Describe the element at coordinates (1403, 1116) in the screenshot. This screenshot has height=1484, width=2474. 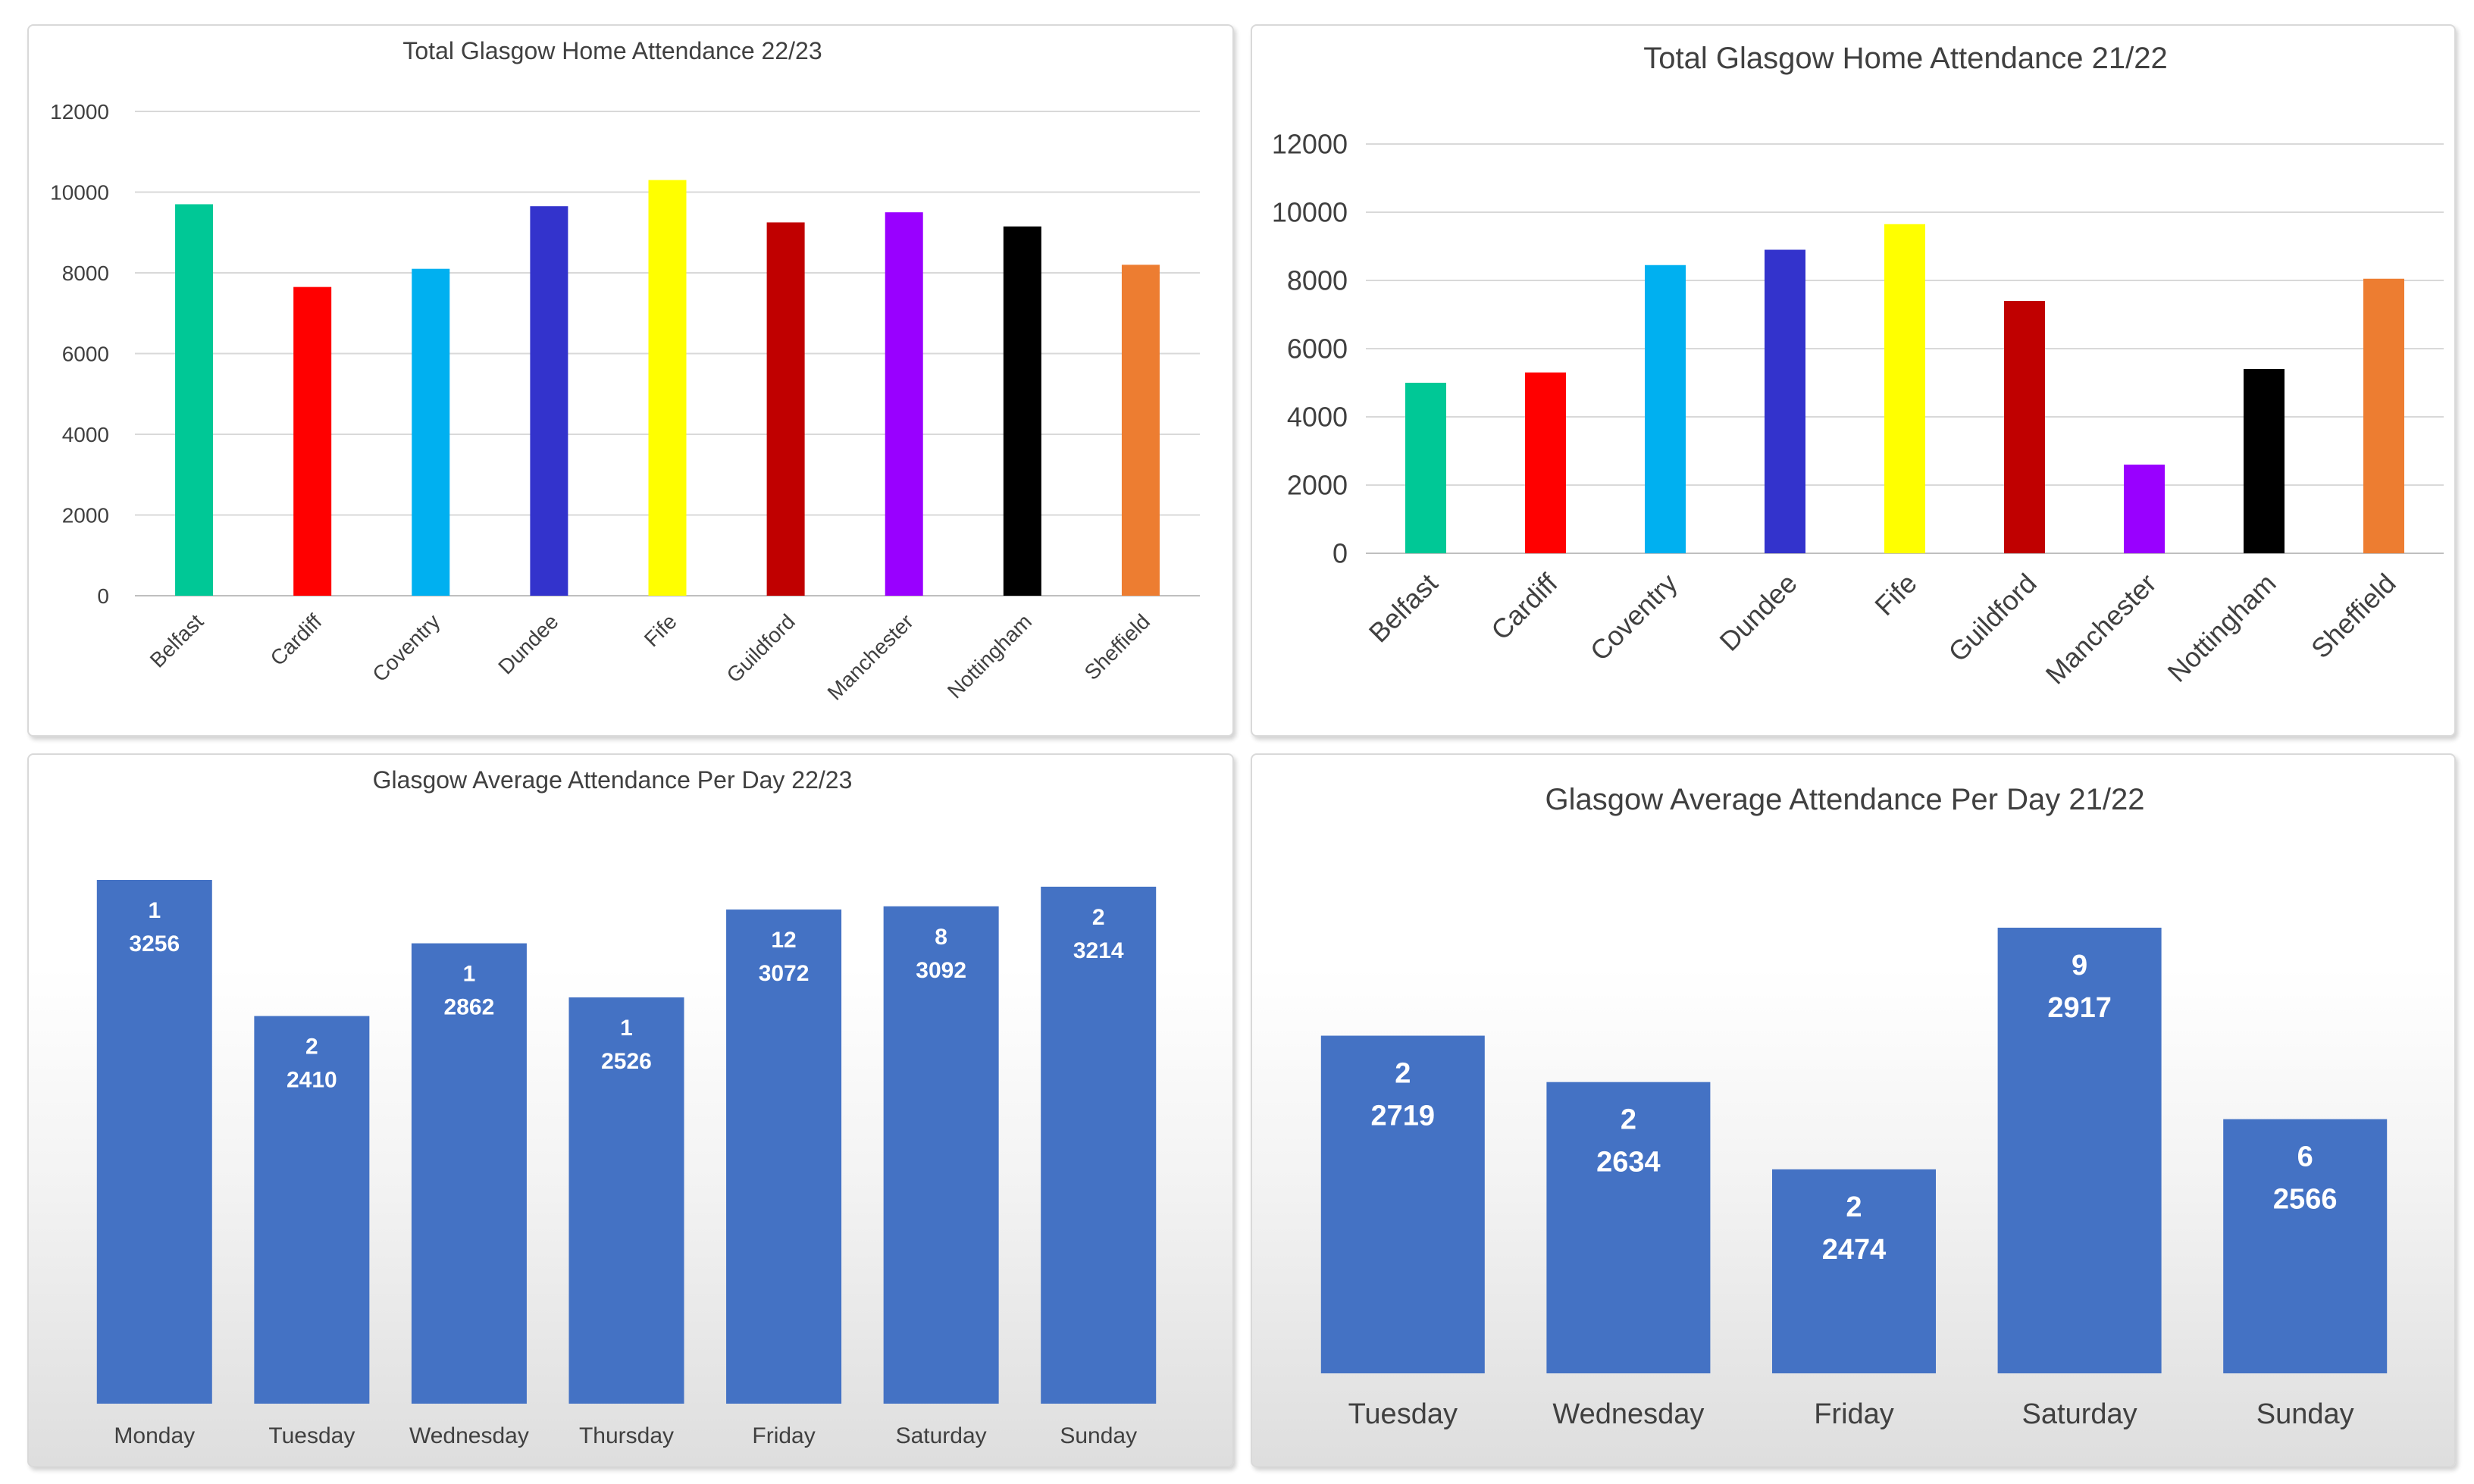
I see `bar-value-label: 2719` at that location.